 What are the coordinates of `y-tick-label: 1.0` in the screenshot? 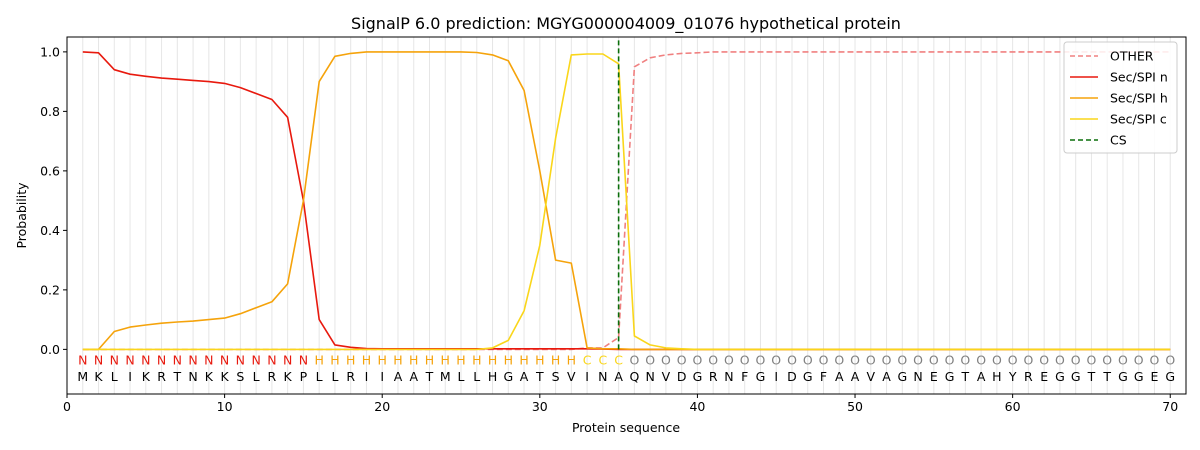 It's located at (50, 51).